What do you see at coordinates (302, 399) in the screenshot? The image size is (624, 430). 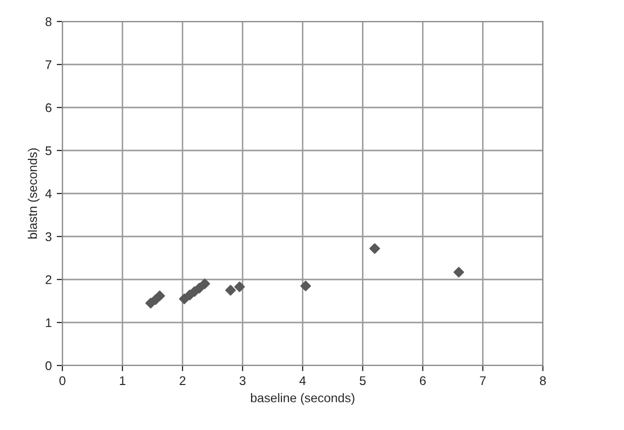 I see `x-axis-title: baseline (seconds)` at bounding box center [302, 399].